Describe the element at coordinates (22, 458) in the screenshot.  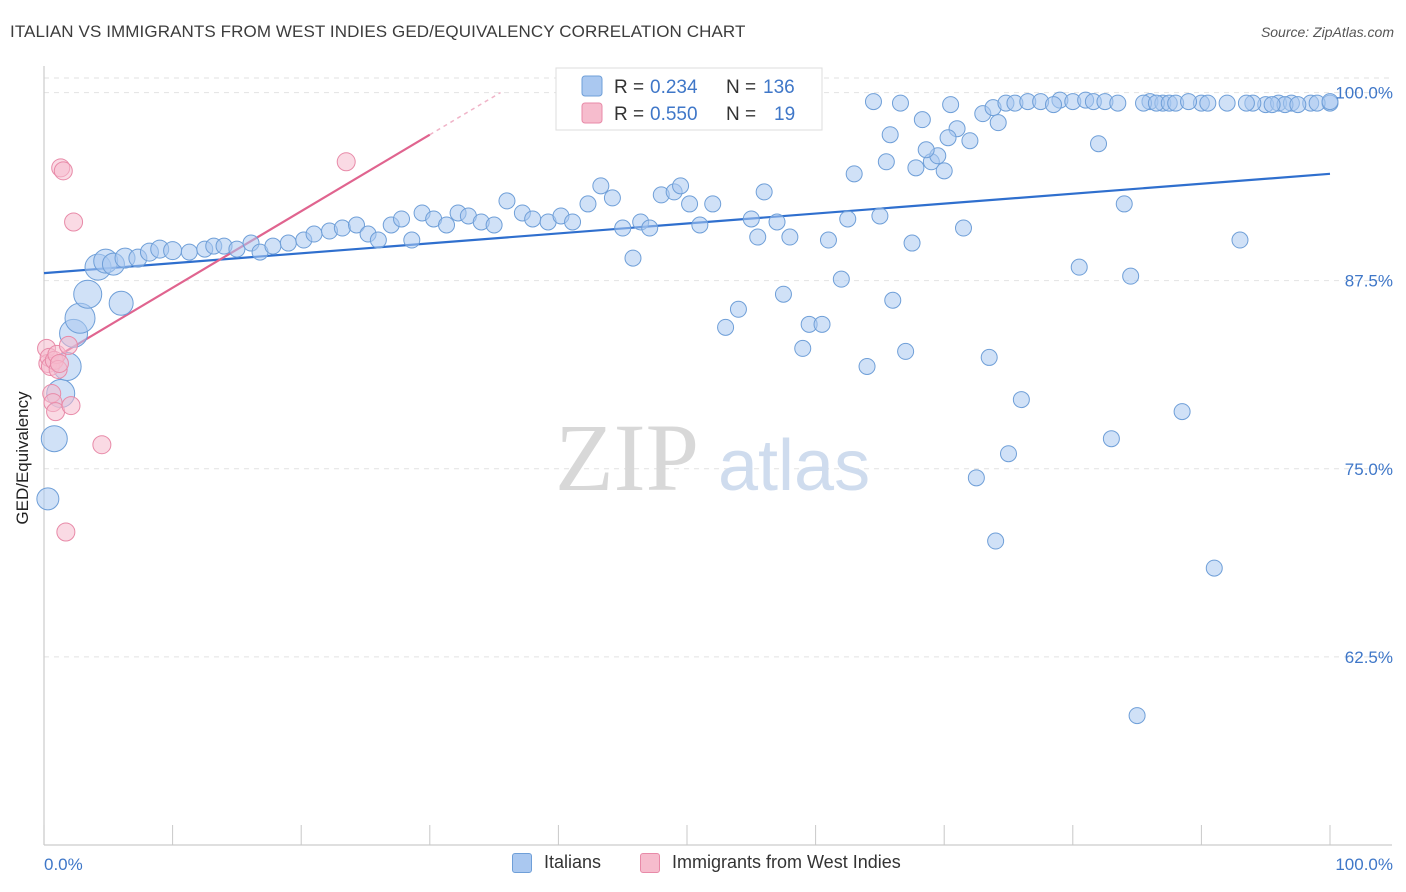
I see `y-axis-label: GED/Equivalency` at that location.